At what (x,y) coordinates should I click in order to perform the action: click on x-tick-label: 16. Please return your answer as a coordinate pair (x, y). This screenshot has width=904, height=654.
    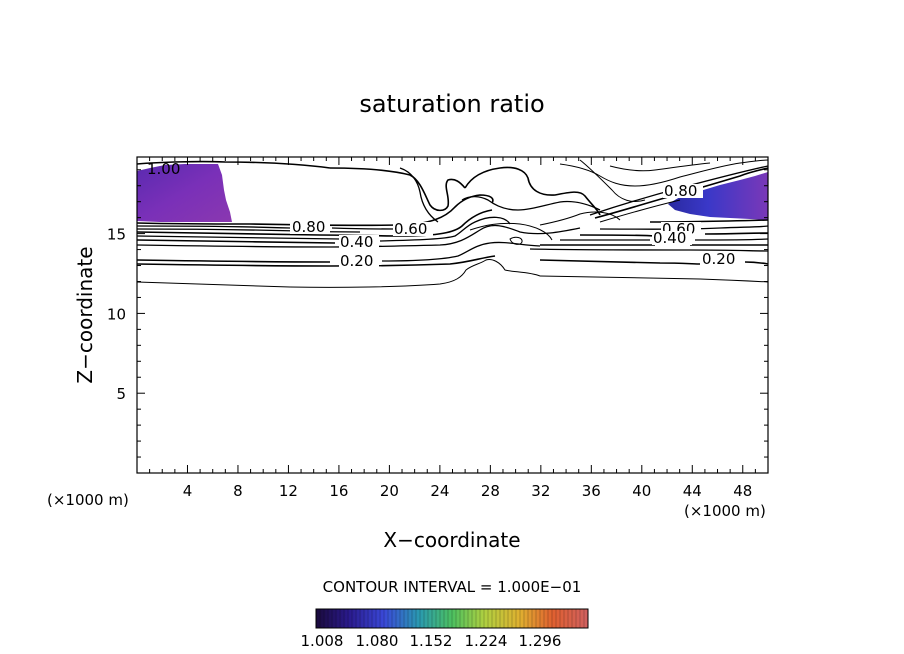
    Looking at the image, I should click on (338, 491).